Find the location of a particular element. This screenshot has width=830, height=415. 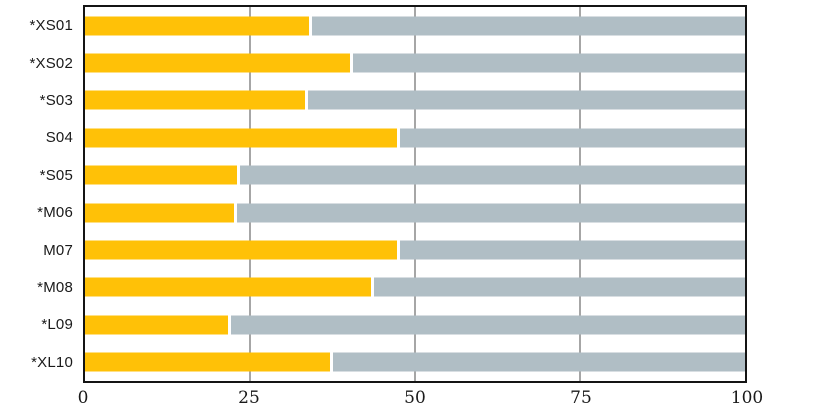

x-tick-label: 100 is located at coordinates (747, 398).